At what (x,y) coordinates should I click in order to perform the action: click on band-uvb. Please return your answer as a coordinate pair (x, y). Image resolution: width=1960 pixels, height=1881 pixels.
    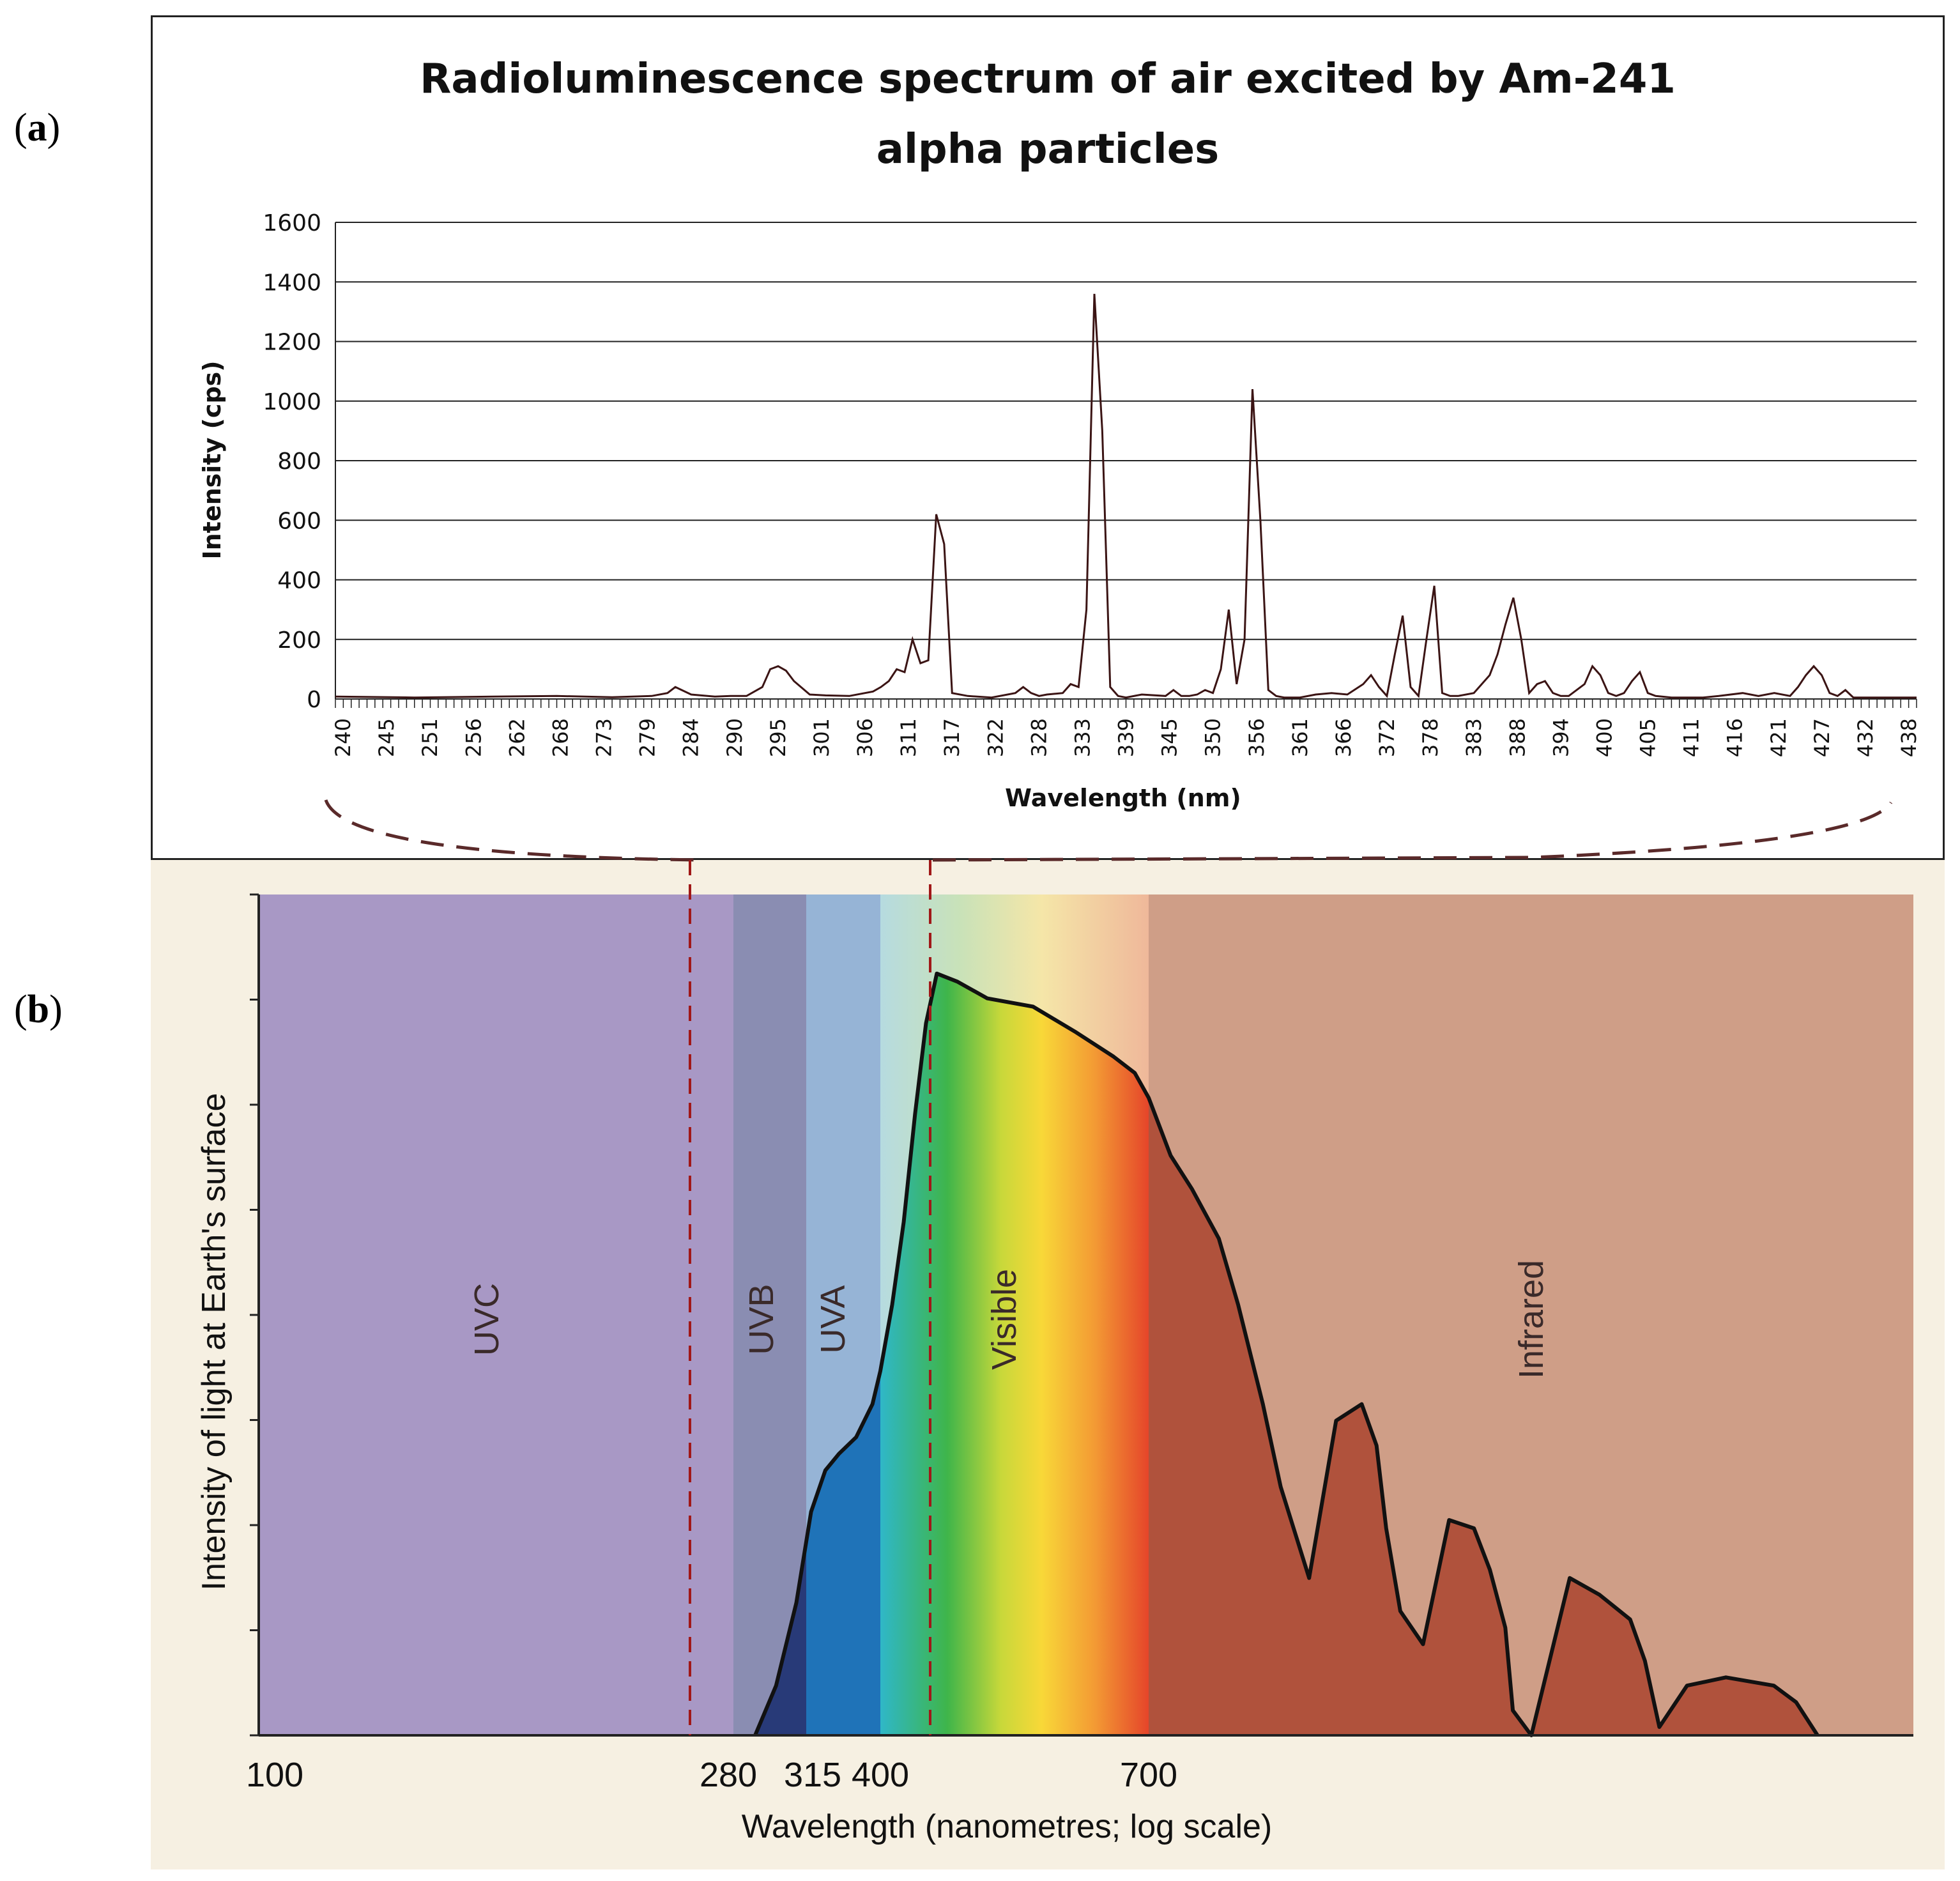
    Looking at the image, I should click on (769, 1315).